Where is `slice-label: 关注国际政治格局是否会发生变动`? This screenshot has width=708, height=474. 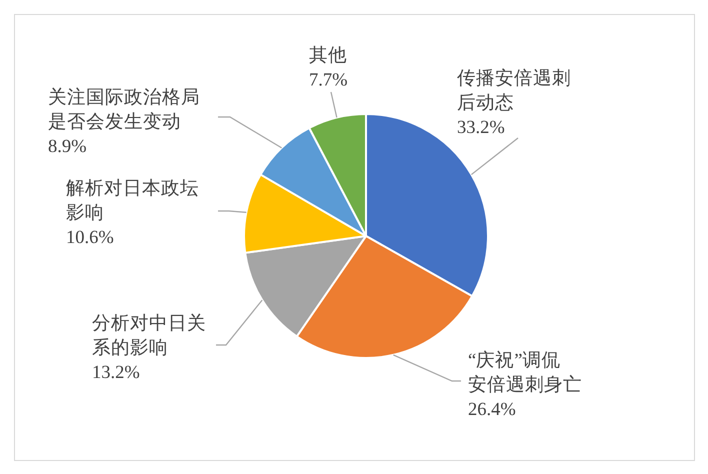
slice-label: 关注国际政治格局是否会发生变动 is located at coordinates (124, 109).